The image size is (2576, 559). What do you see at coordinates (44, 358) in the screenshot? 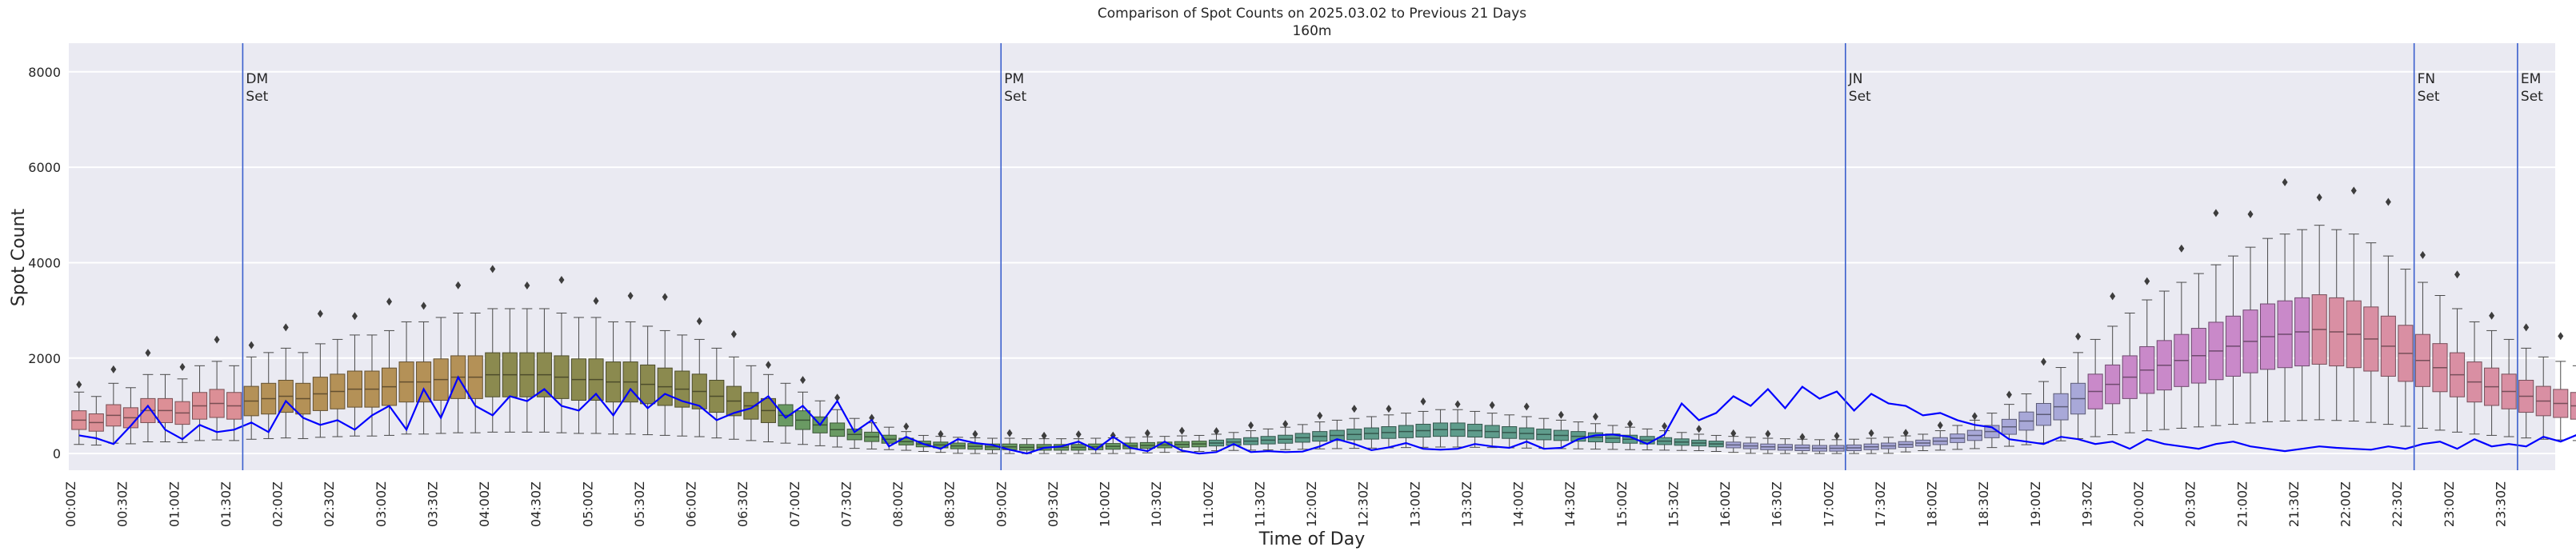
I see `y-tick-label: 2000` at bounding box center [44, 358].